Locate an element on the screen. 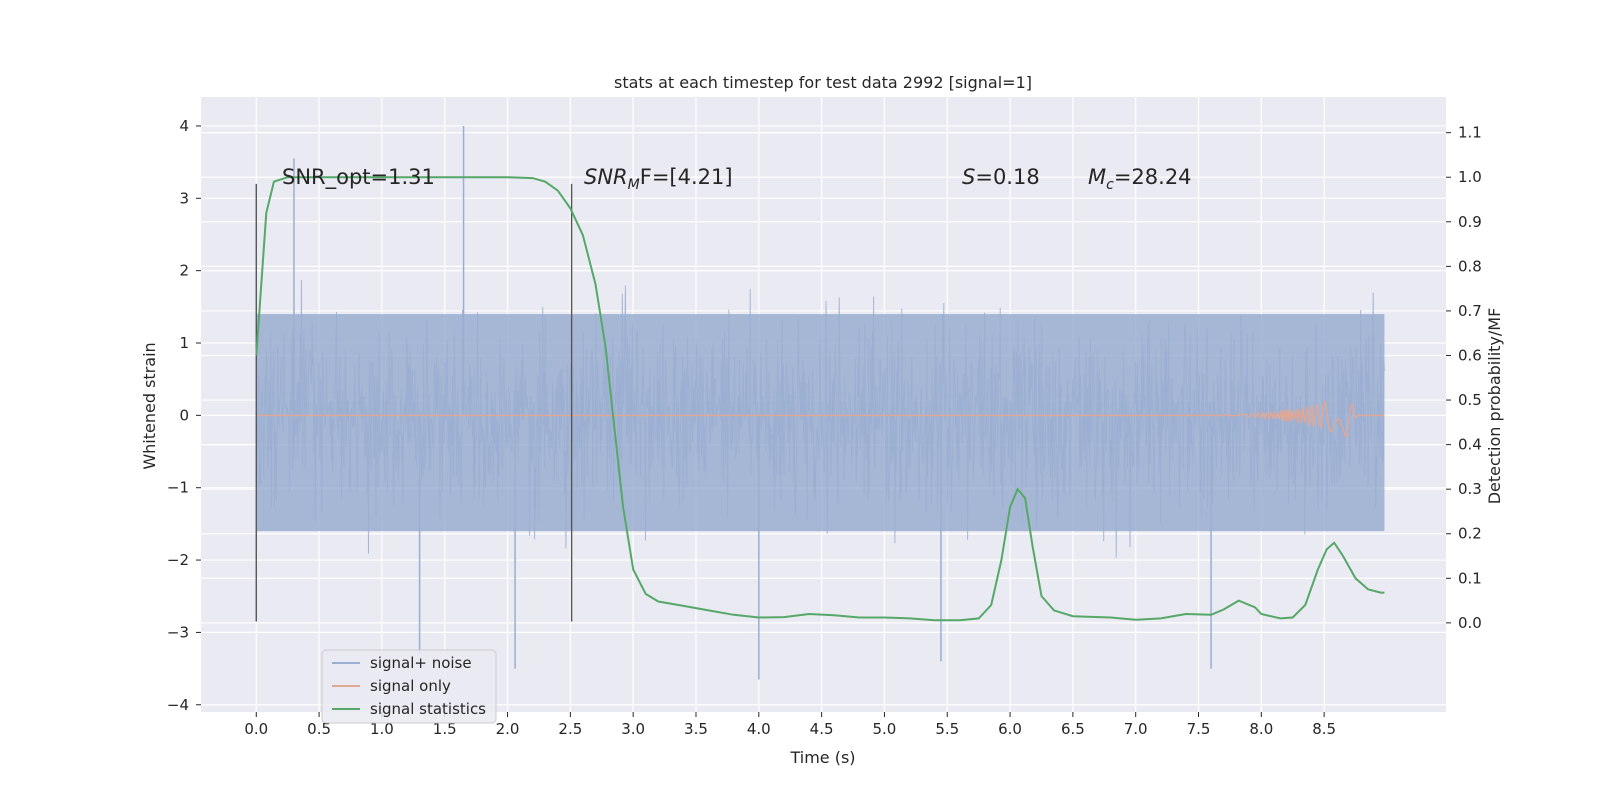 This screenshot has height=800, width=1600. y-tick-label: −1 is located at coordinates (178, 488).